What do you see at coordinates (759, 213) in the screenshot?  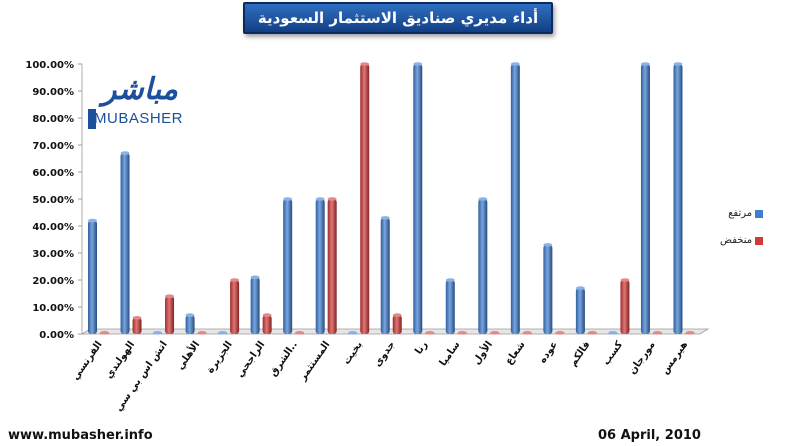 I see `legend-swatch-up-icon` at bounding box center [759, 213].